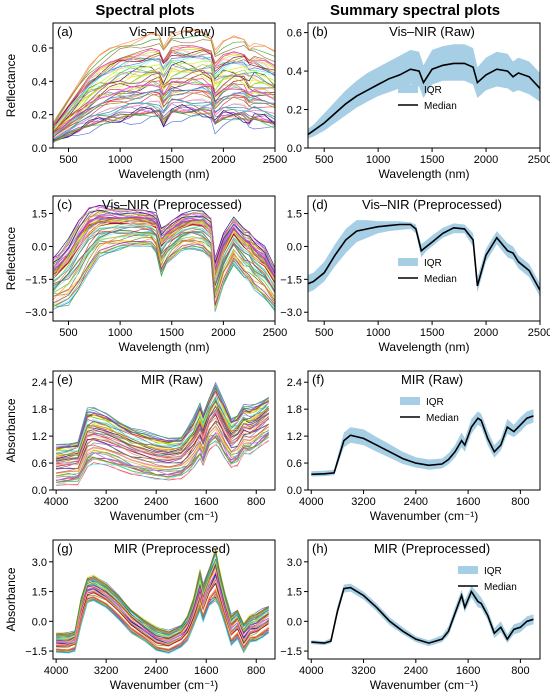  I want to click on y-tick-label: −3.0, so click(36, 313).